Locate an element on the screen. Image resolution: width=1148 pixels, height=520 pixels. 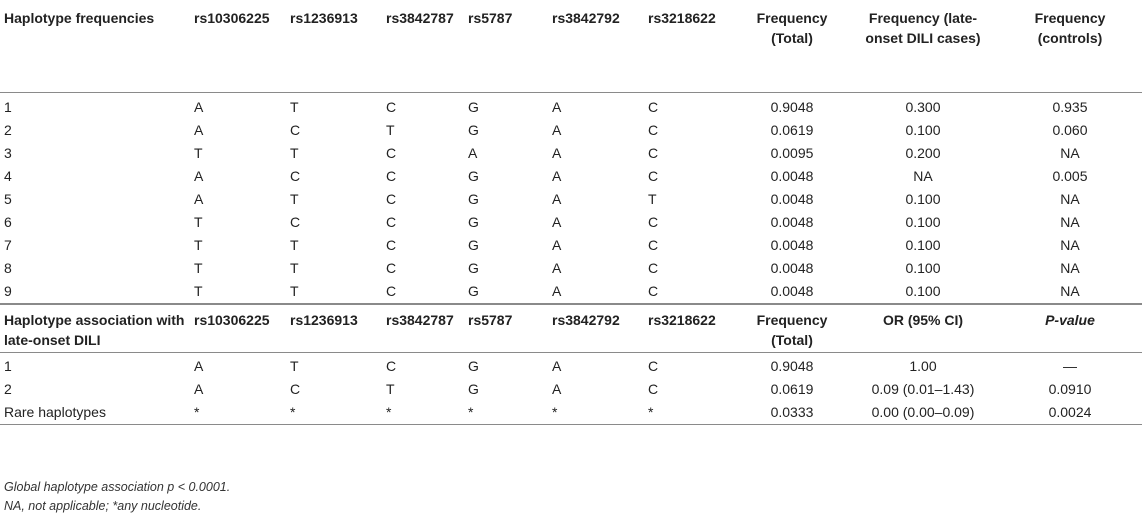
table-row: 1 A T C G A C 0.9048 1.00 — is located at coordinates (571, 366).